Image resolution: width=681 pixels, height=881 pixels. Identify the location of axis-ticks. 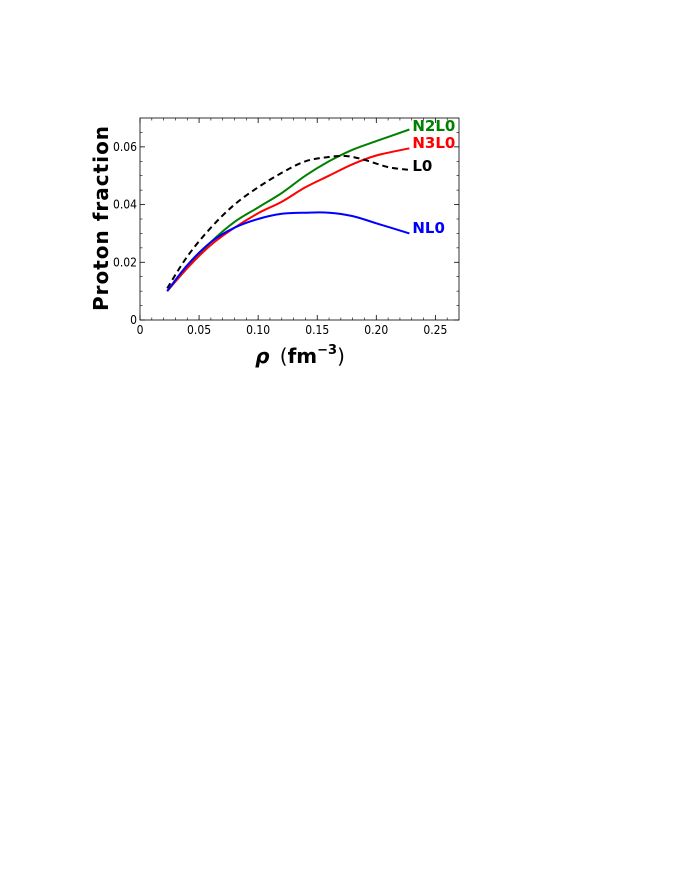
(299, 219).